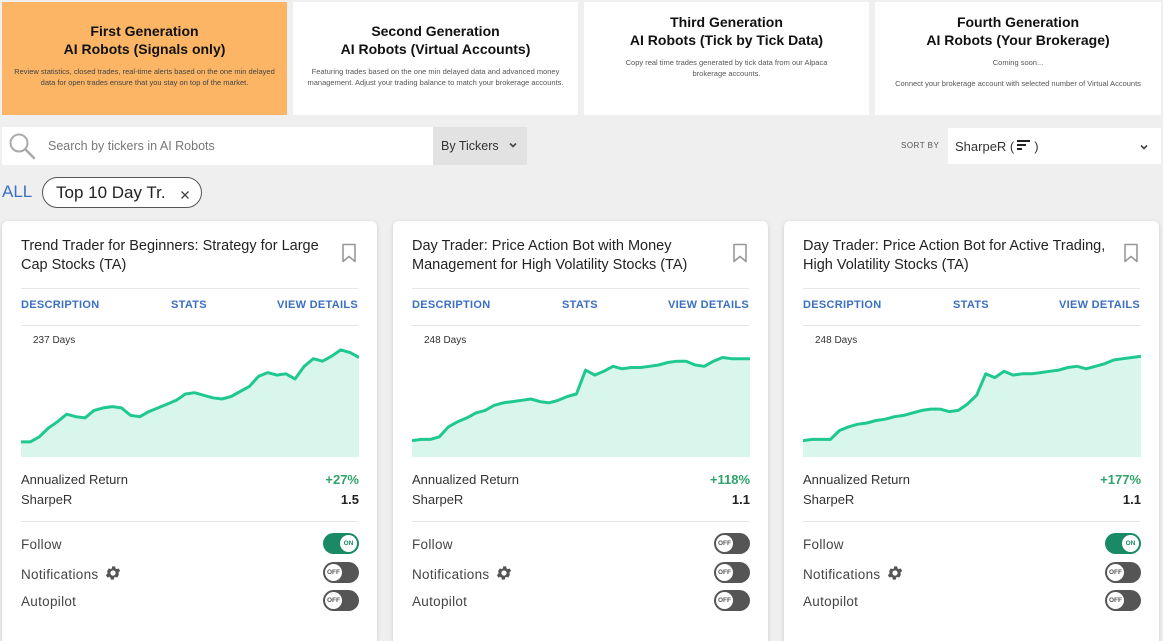  I want to click on days-label: 248 Days, so click(445, 340).